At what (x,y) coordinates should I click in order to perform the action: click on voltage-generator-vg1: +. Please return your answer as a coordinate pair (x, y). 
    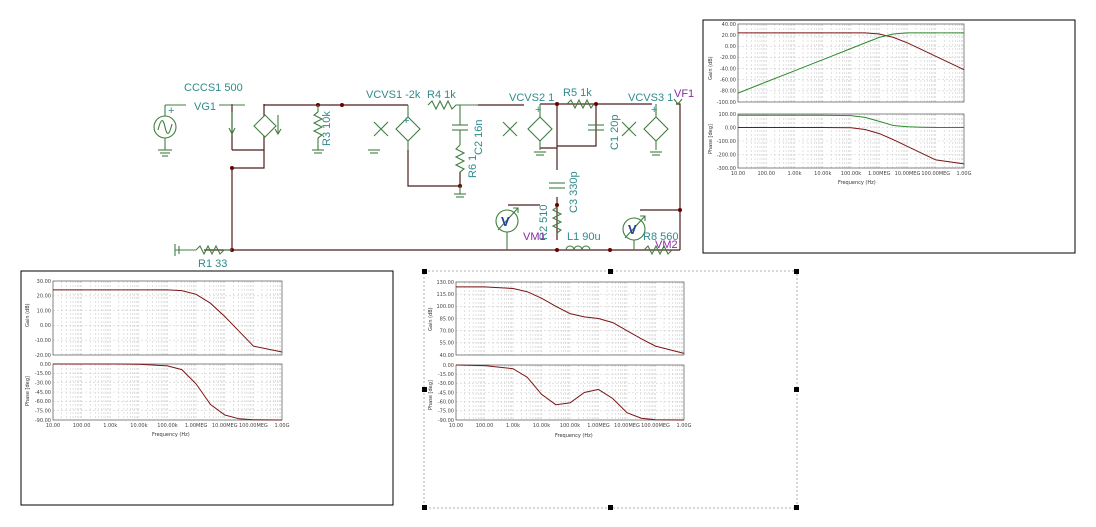
    Looking at the image, I should click on (169, 130).